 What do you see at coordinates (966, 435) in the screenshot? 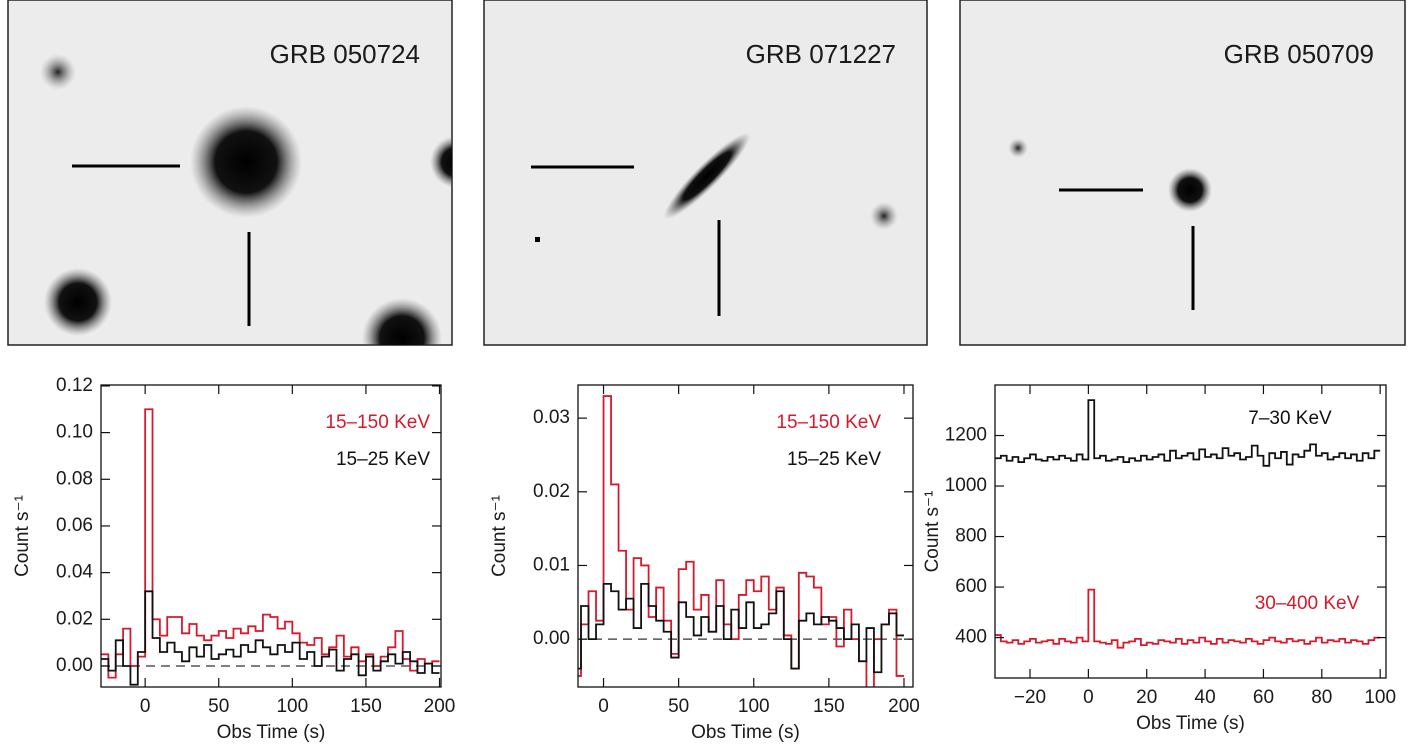
I see `y-tick-label: 1200` at bounding box center [966, 435].